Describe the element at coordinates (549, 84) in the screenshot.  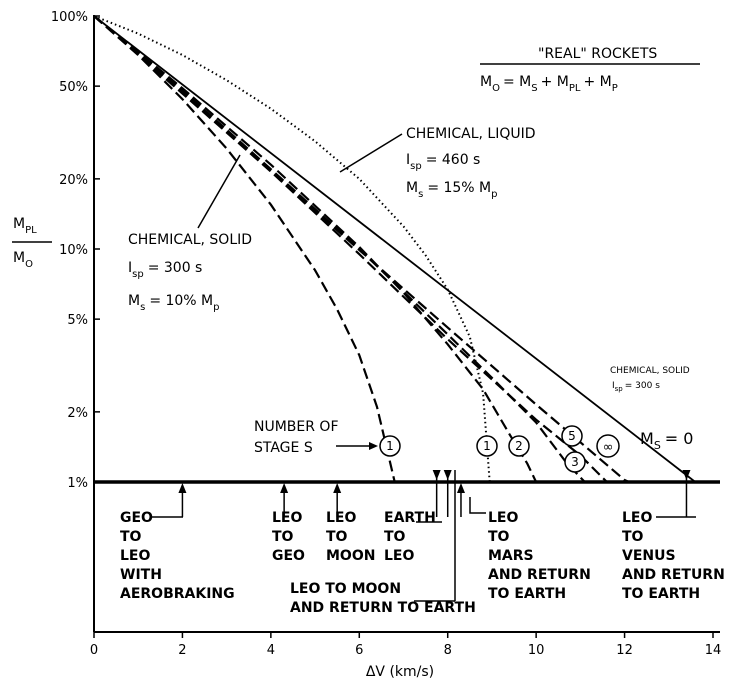
I see `legend-formula: MO = MS + MPL + MP` at that location.